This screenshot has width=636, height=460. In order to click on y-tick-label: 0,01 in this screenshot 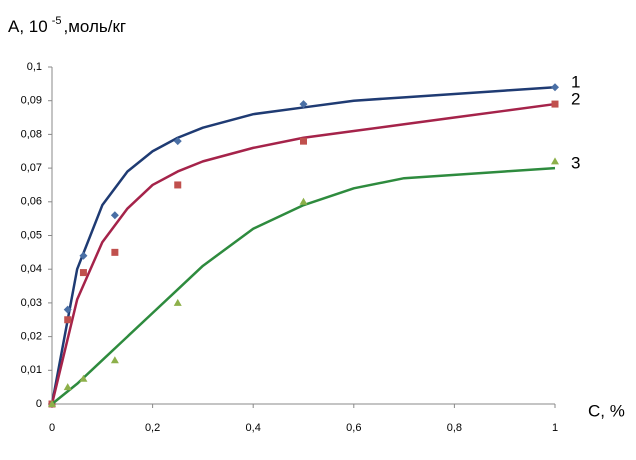, I will do `click(31, 370)`.